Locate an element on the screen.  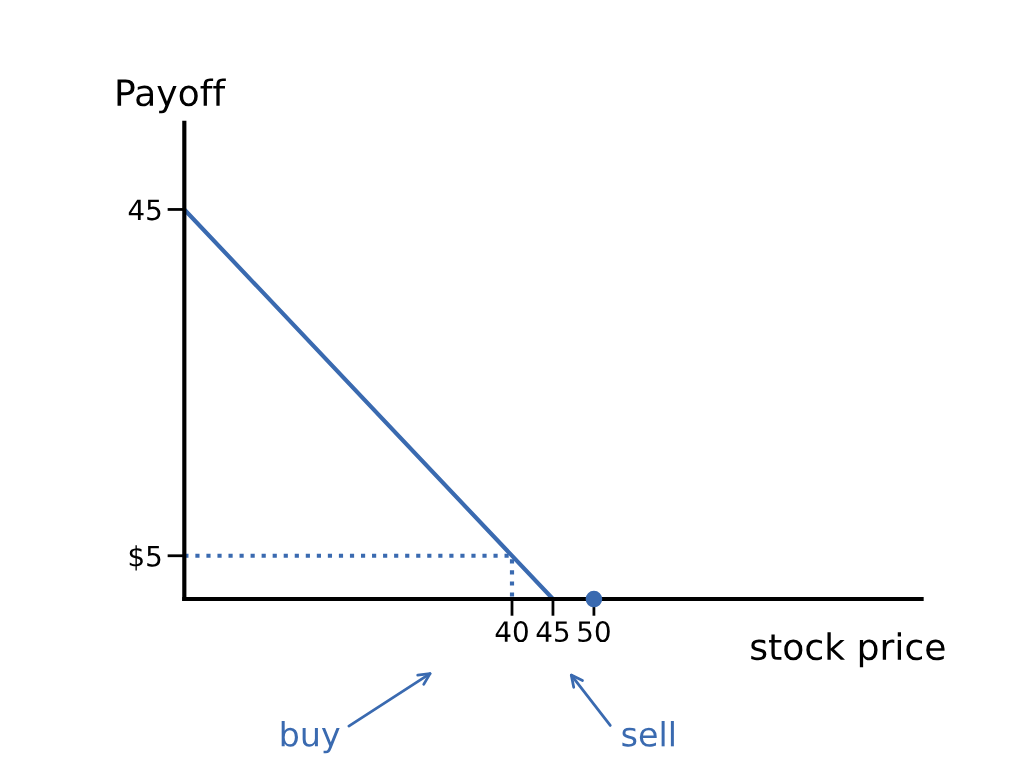
x-tick-label: 50 is located at coordinates (594, 632).